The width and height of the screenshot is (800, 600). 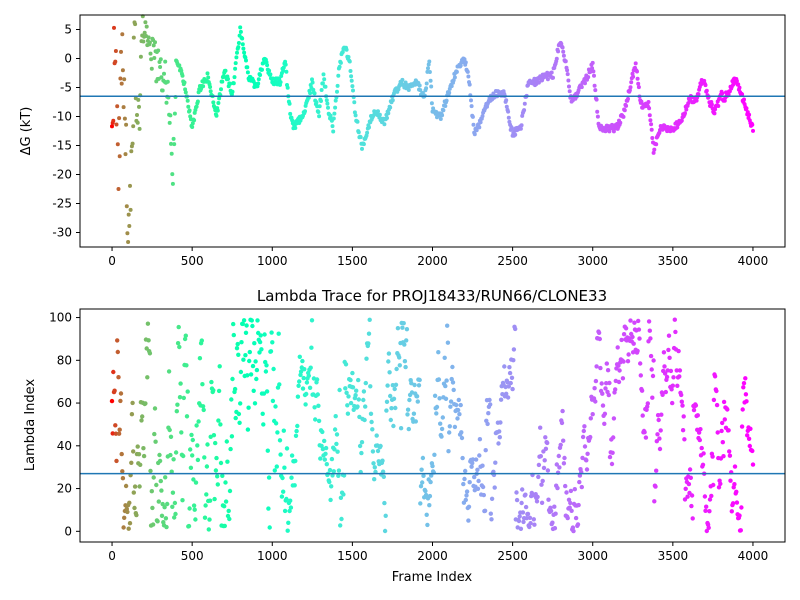 I want to click on free-energy-y-ticks: -30 -25 -20 -15 -10 -5 0 5, so click(x=66, y=131).